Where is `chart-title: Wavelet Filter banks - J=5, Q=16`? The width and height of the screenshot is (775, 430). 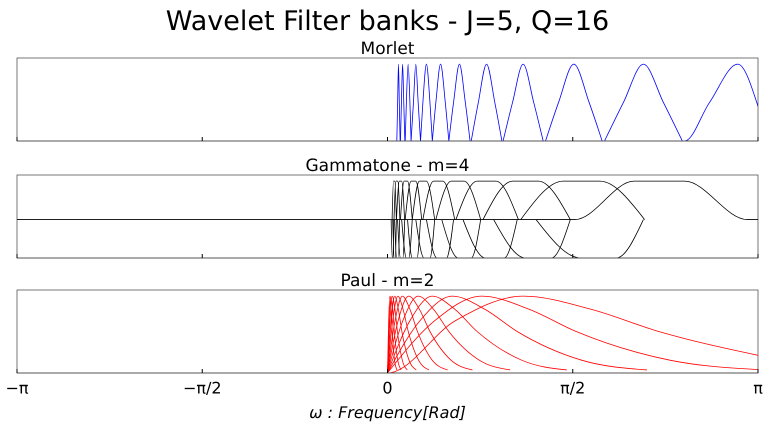
chart-title: Wavelet Filter banks - J=5, Q=16 is located at coordinates (388, 21).